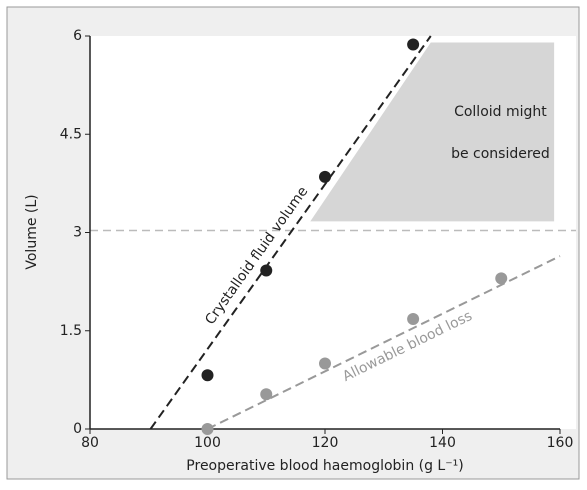 This screenshot has height=490, width=587. I want to click on x-tick-label: 140, so click(442, 443).